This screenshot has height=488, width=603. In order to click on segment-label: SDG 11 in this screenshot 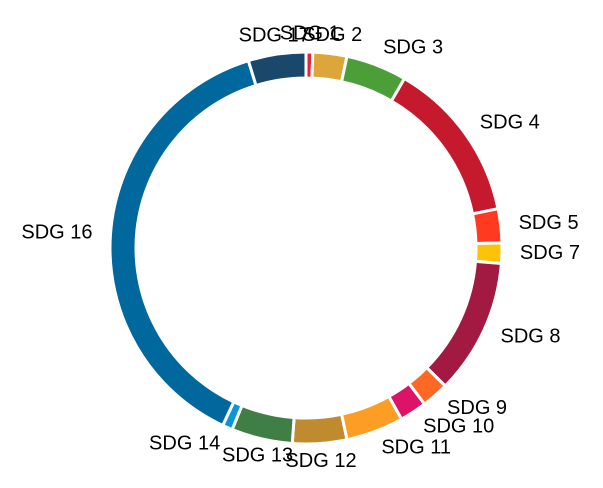, I will do `click(416, 448)`.